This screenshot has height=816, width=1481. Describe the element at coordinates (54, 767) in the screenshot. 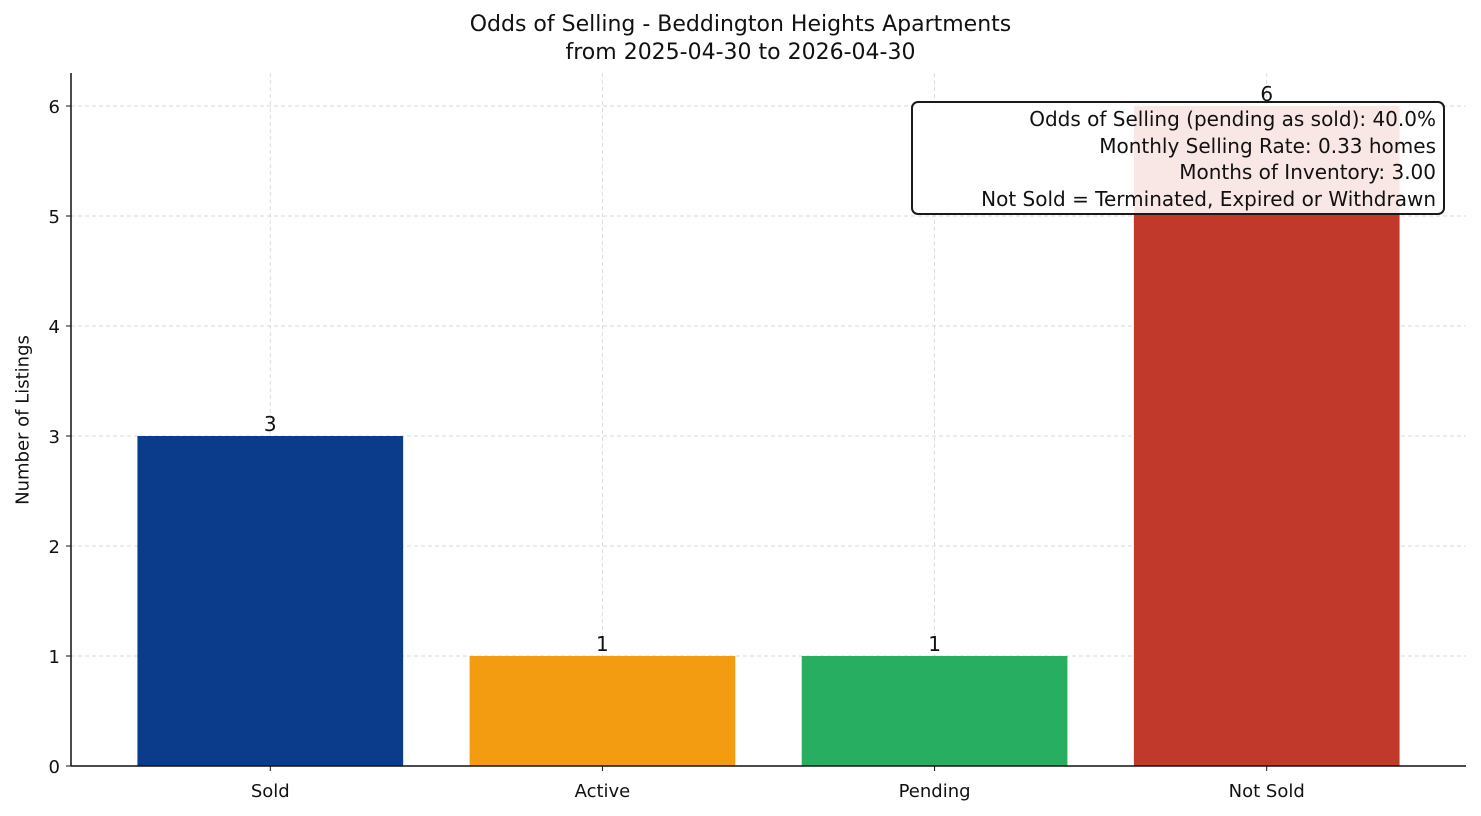

I see `y-tick-label: 0` at that location.